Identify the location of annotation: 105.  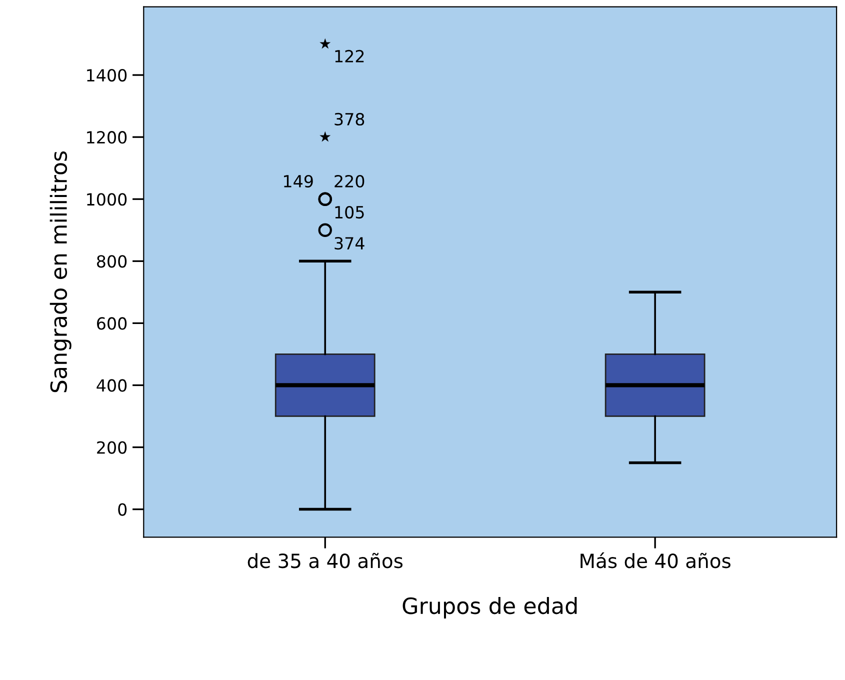
(349, 212).